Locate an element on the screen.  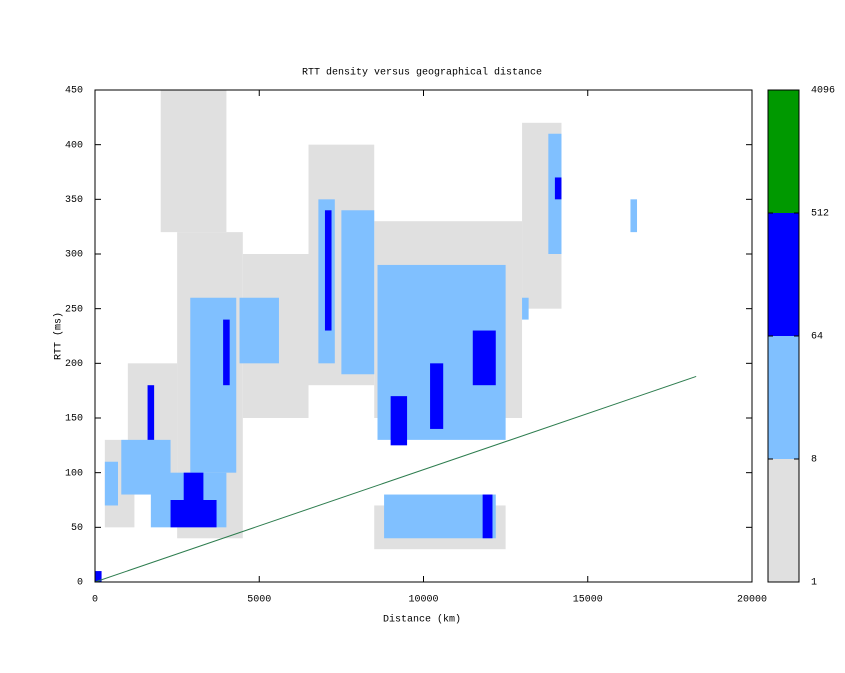
y-tick-label: 150 is located at coordinates (74, 419).